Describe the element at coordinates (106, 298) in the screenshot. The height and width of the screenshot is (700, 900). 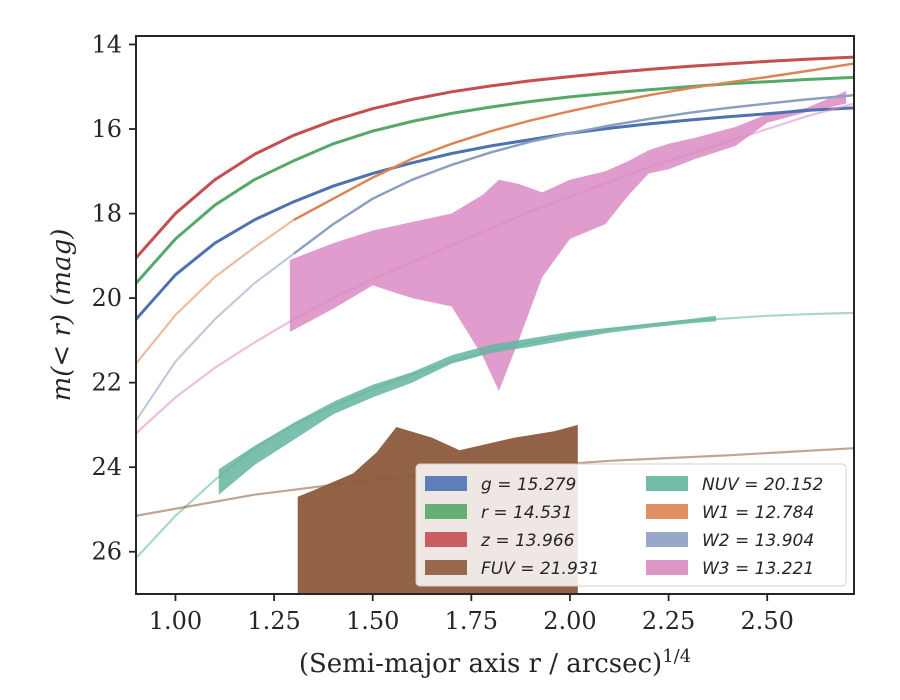
I see `y-tick-label: 20` at that location.